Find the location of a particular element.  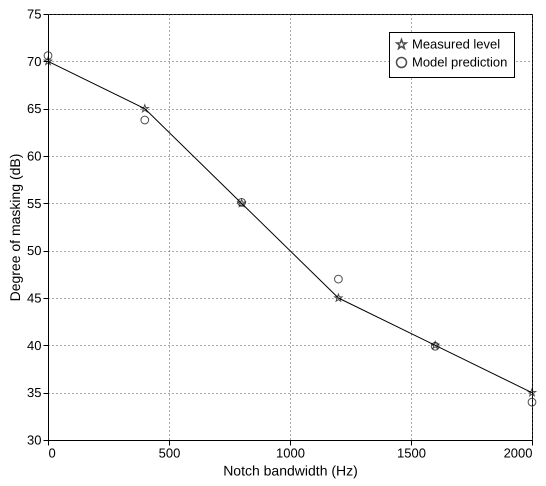

y-tick-label: 55 is located at coordinates (34, 203).